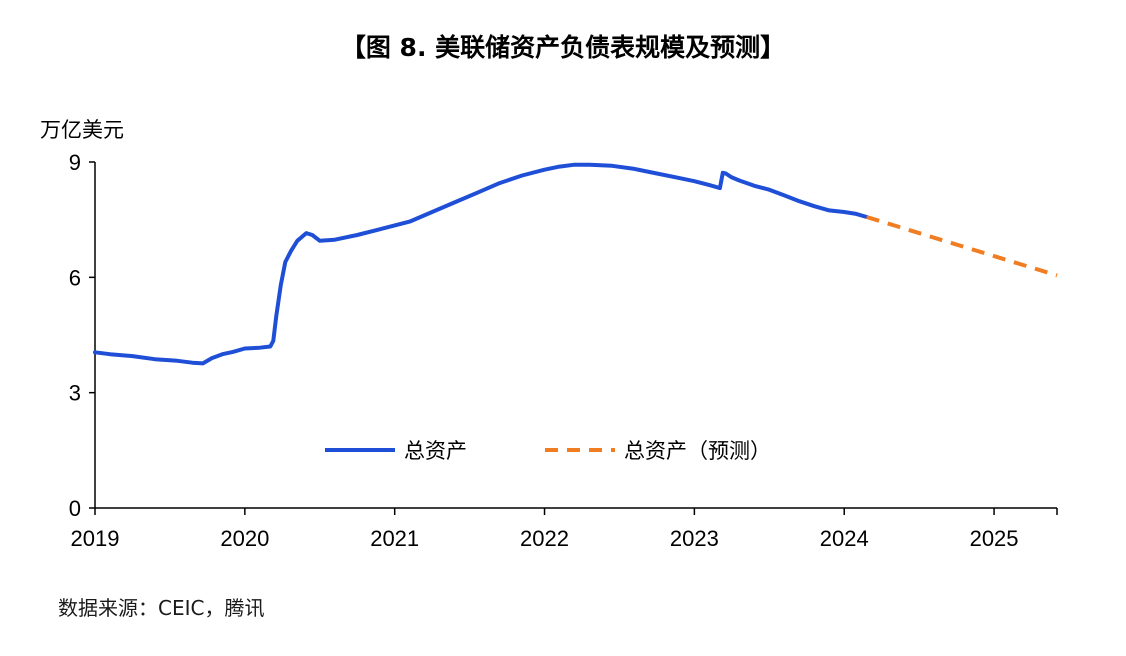 The image size is (1126, 656). What do you see at coordinates (435, 451) in the screenshot?
I see `legend-label: 总资产` at bounding box center [435, 451].